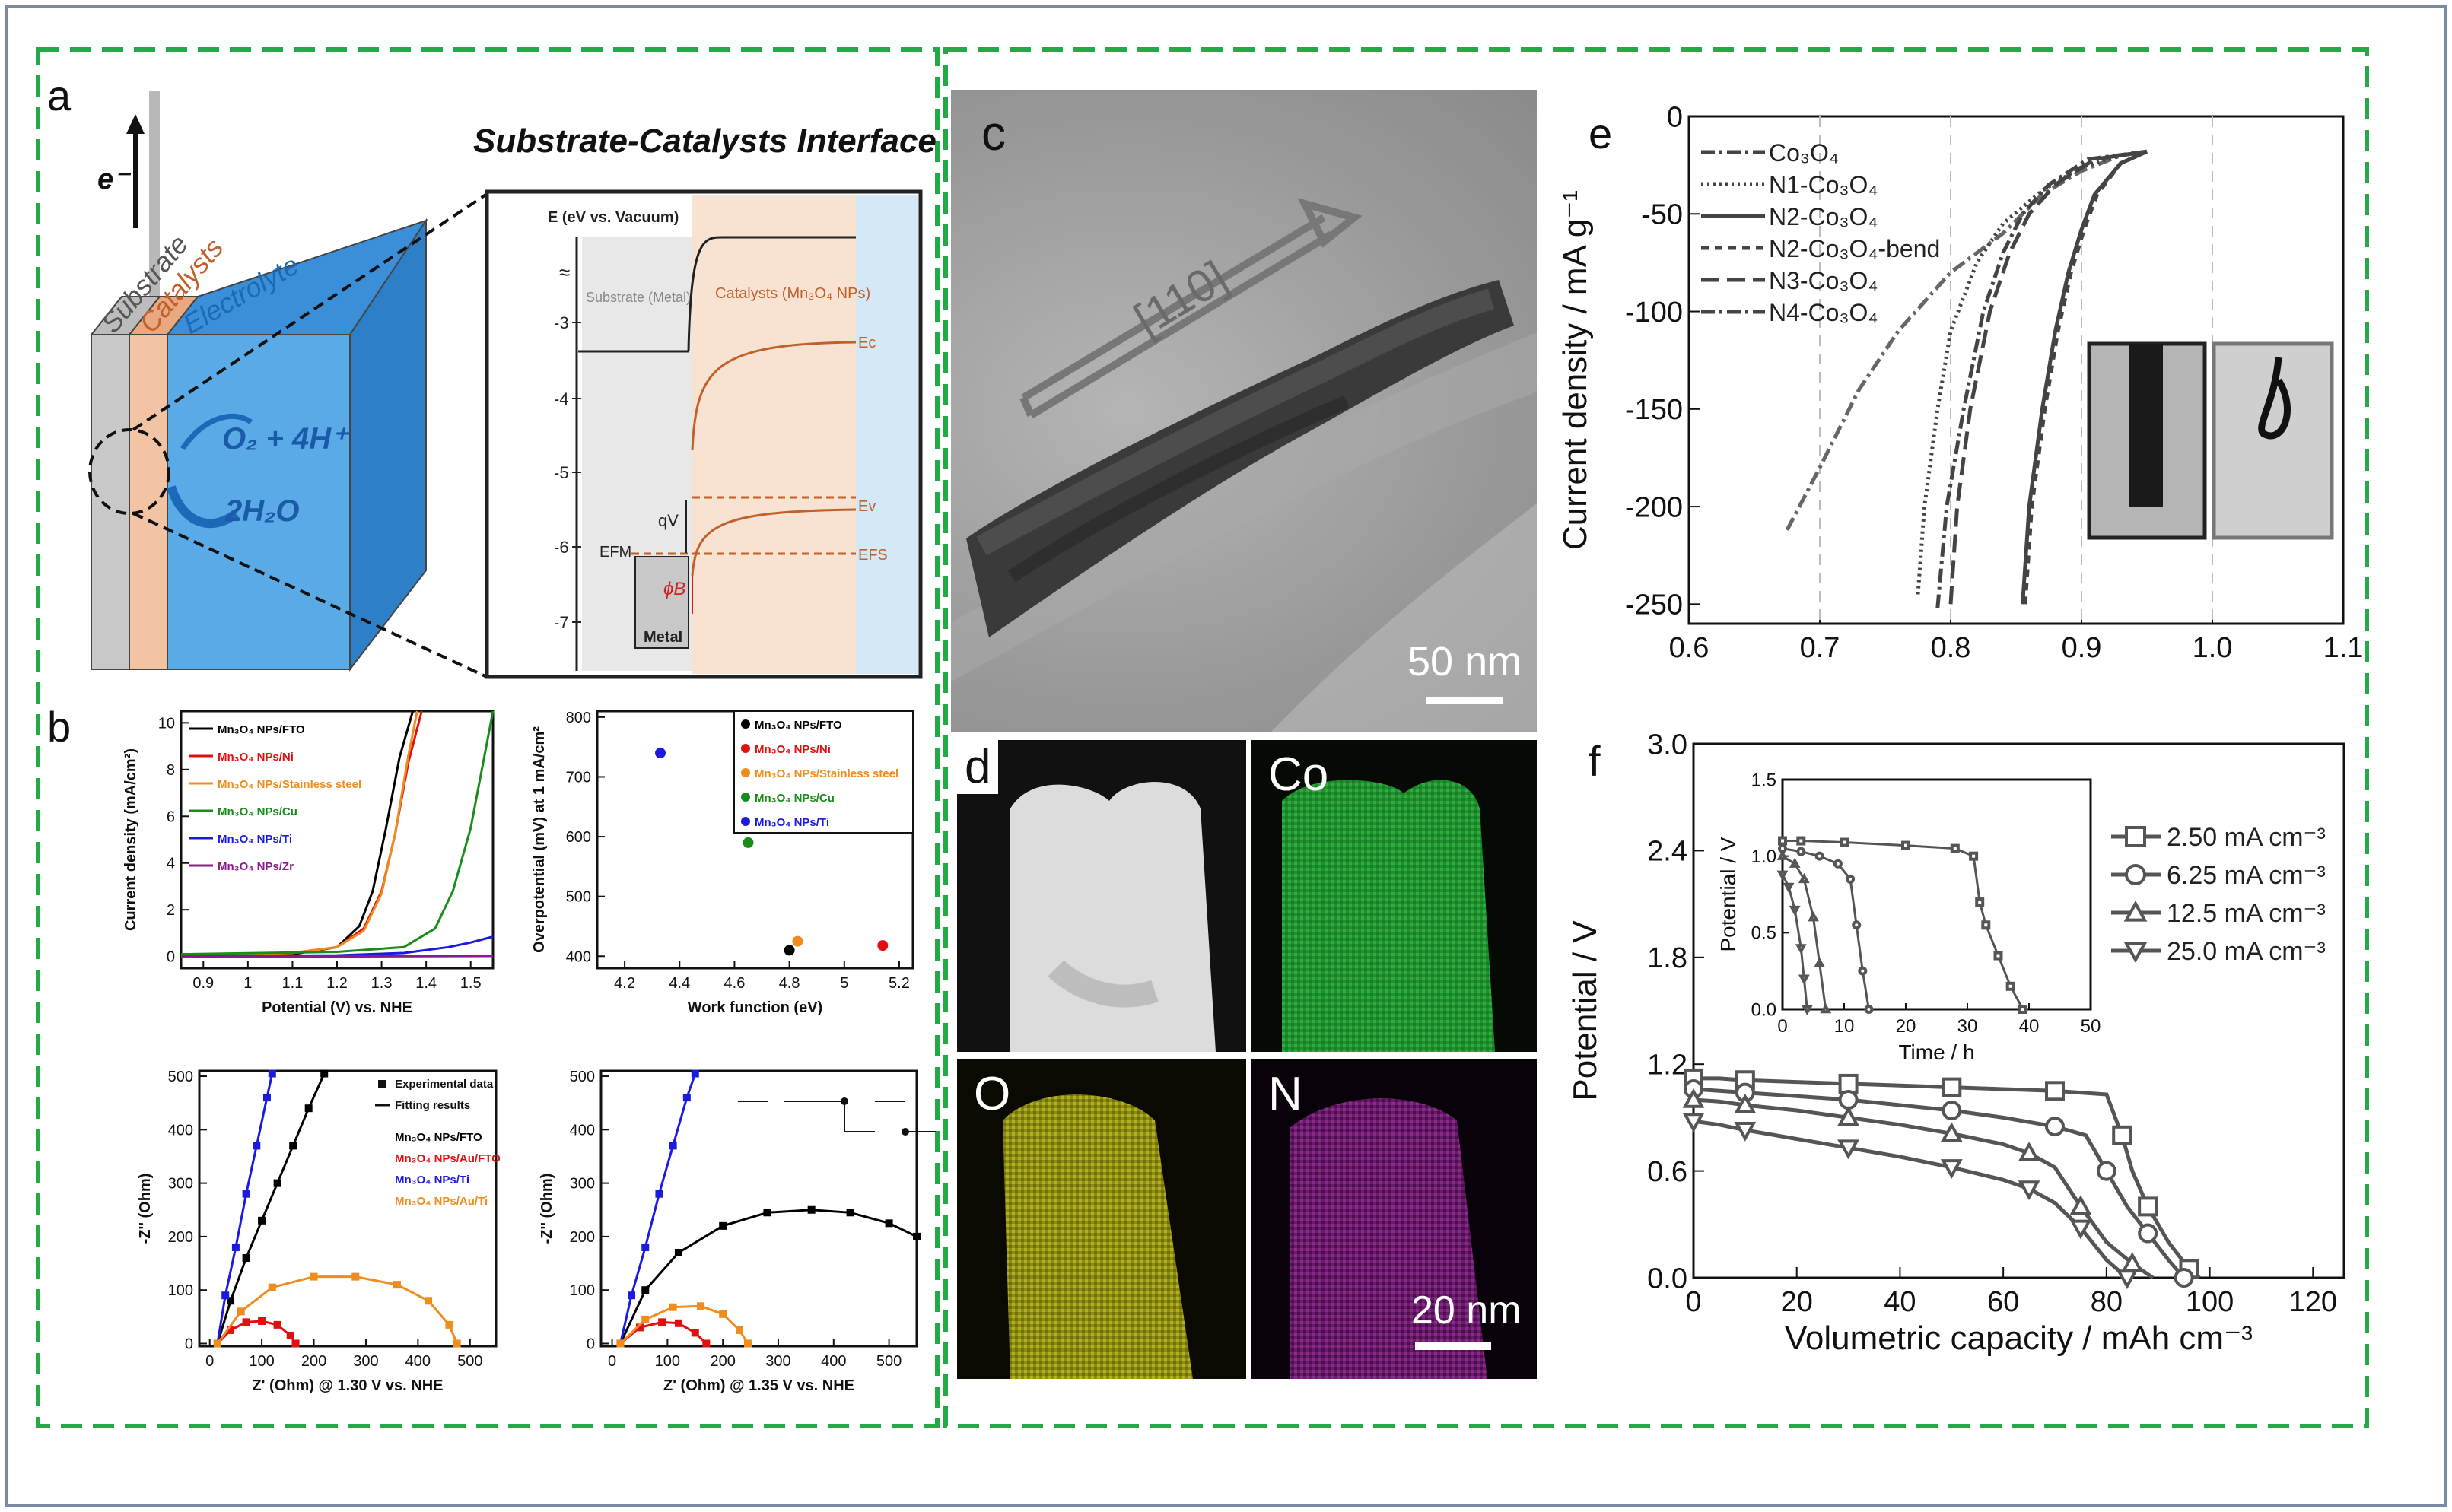 The height and width of the screenshot is (1512, 2452). I want to click on legend-text: Mn₃O₄ NPs/Au/FTO, so click(448, 1158).